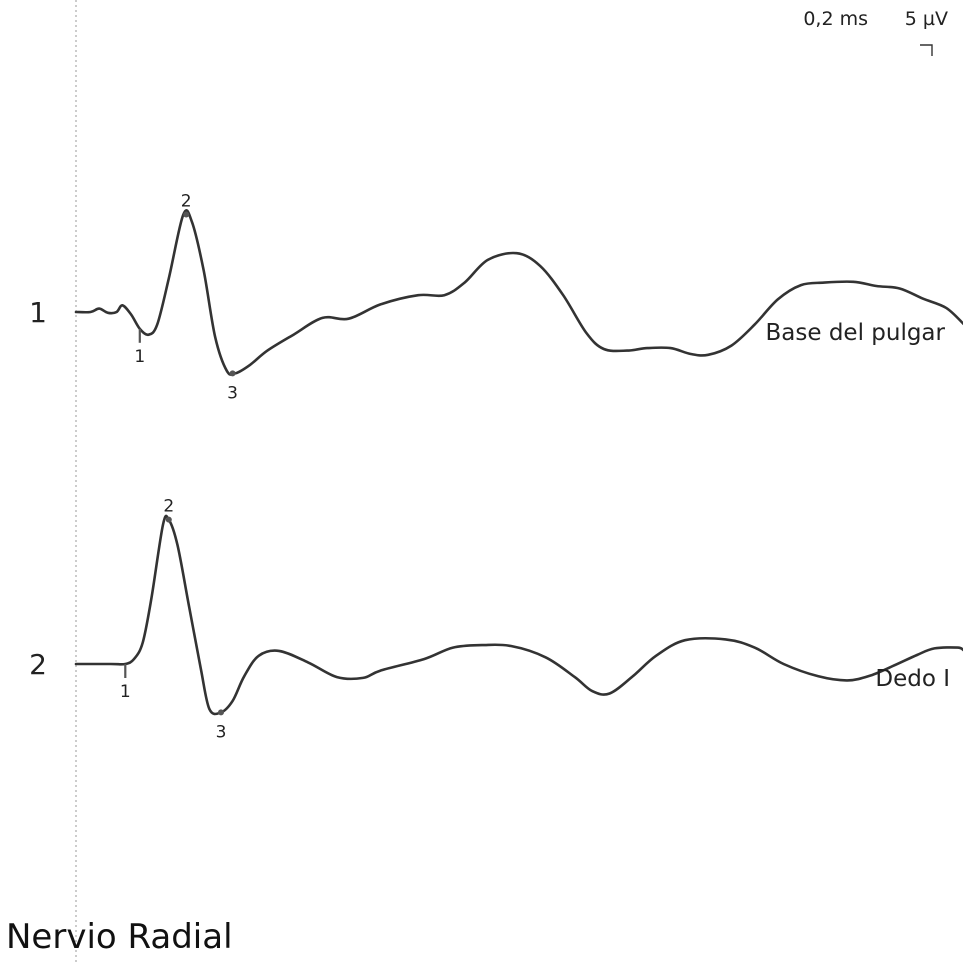  Describe the element at coordinates (125, 692) in the screenshot. I see `trace-2-marker-1-label: 1` at that location.